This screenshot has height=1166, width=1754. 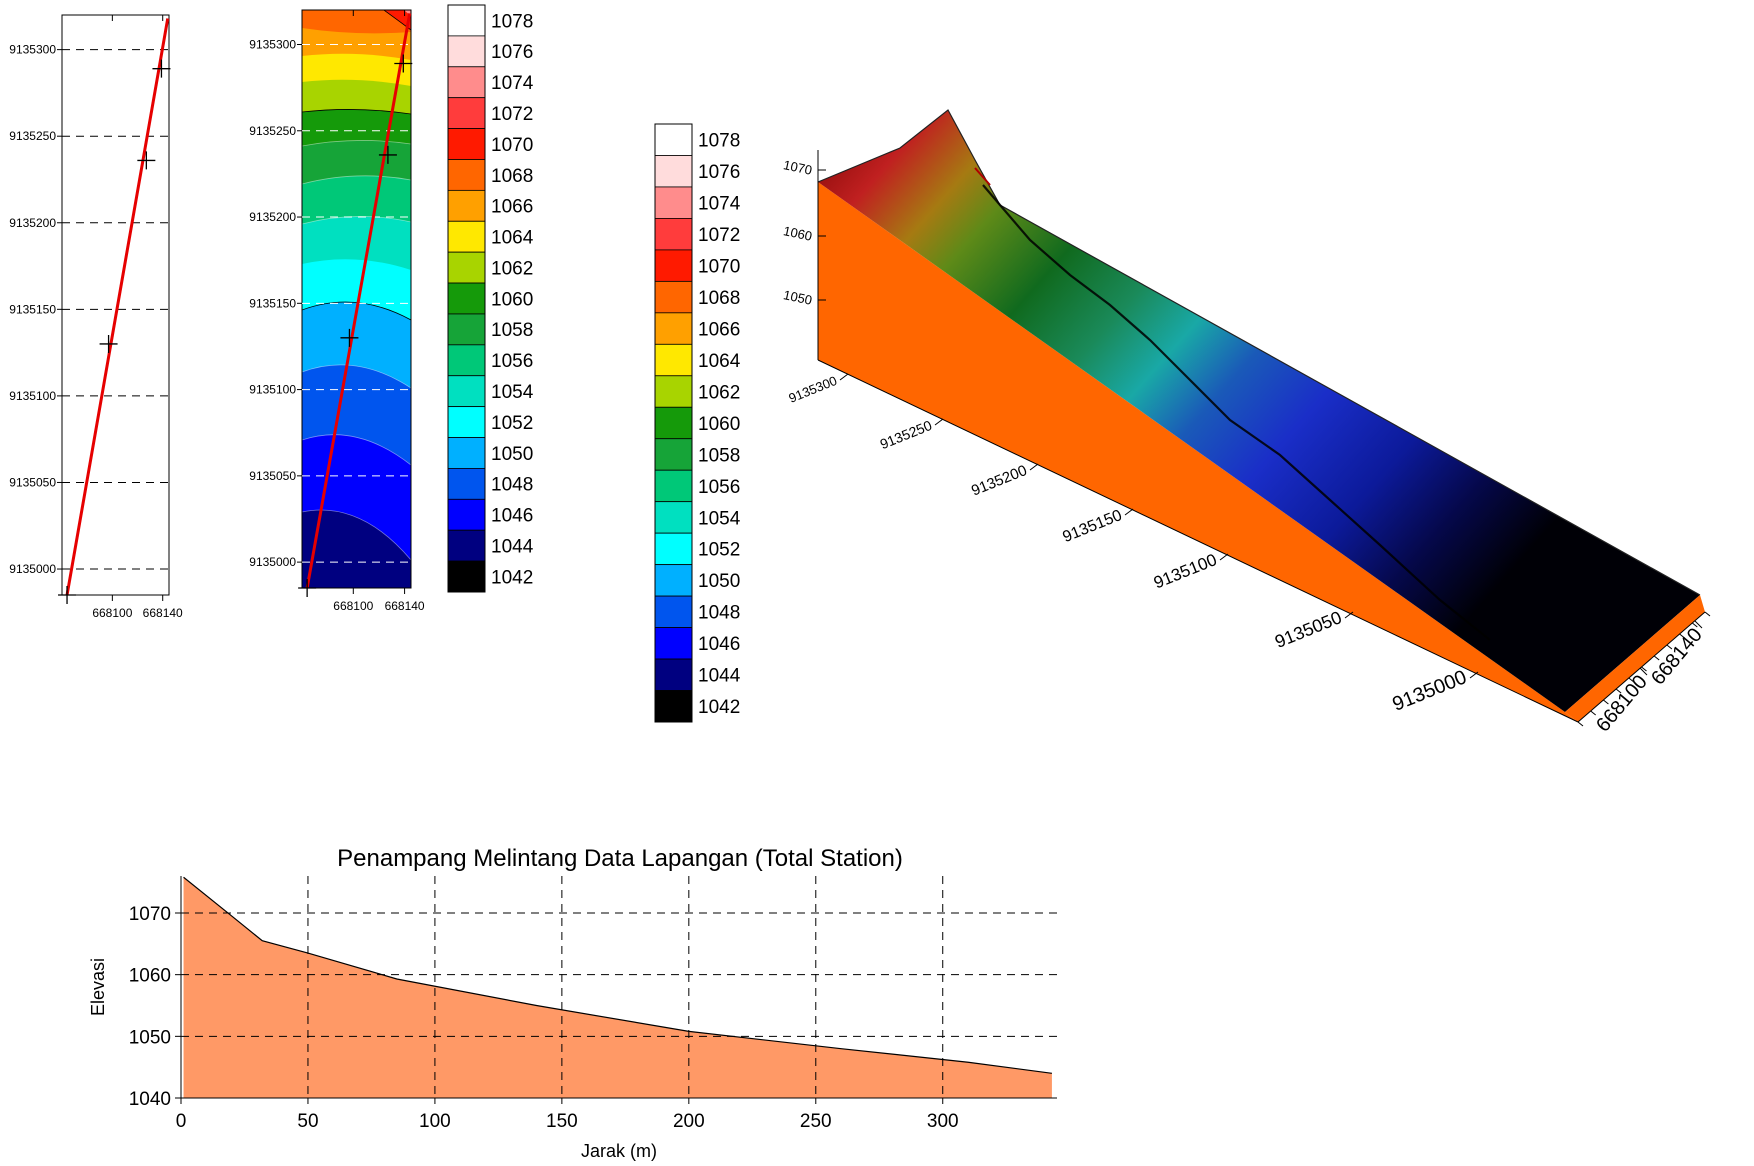 I want to click on x-tick-label: 150, so click(x=562, y=1121).